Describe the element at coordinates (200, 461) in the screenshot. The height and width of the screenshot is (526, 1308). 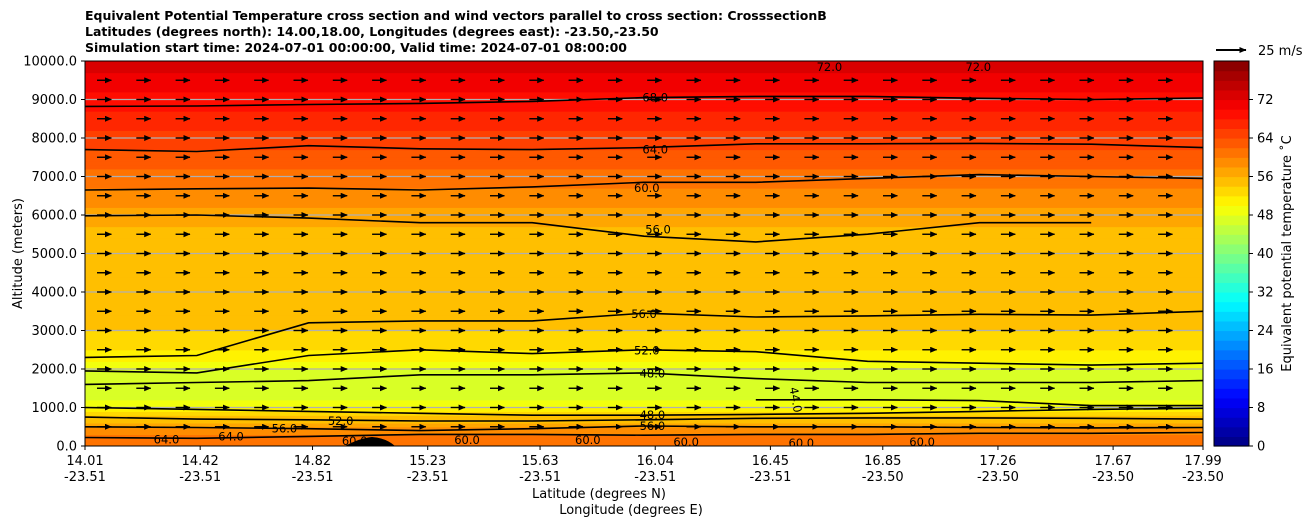
I see `x-tick-label-lat: 14.42` at that location.